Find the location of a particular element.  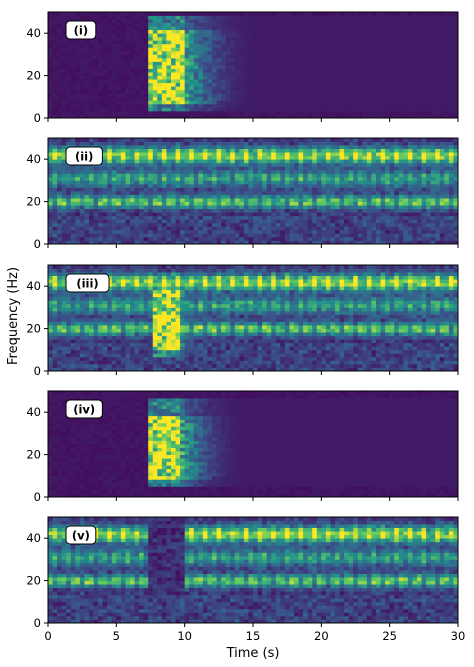

panel-tag: (i) is located at coordinates (81, 30).